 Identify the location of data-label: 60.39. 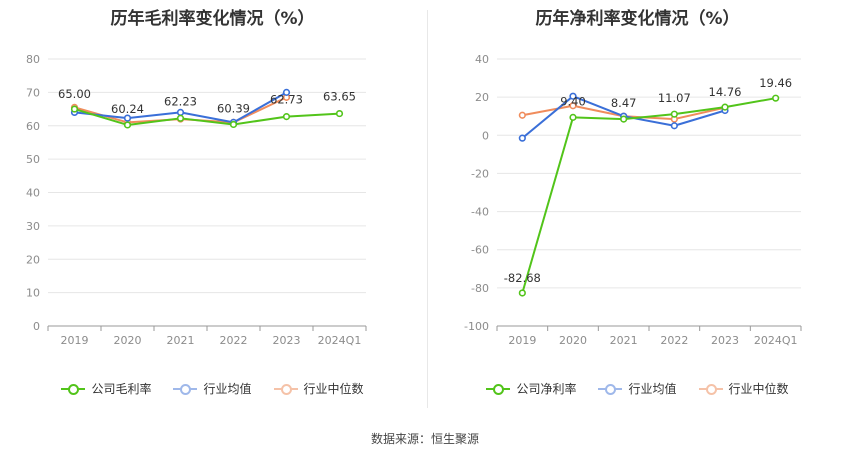
(233, 108).